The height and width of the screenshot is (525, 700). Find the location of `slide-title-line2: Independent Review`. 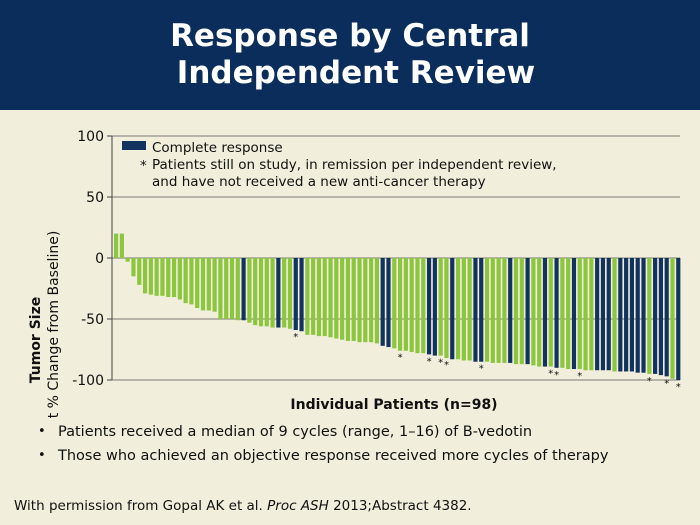

slide-title-line2: Independent Review is located at coordinates (356, 73).